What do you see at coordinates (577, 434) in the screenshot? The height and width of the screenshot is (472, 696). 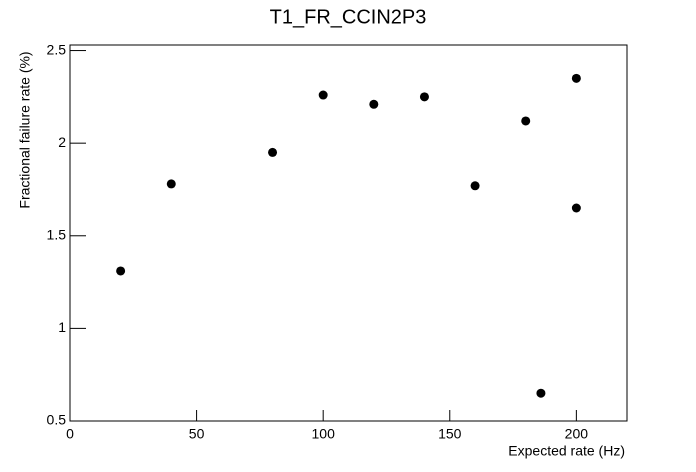 I see `x-tick-label: 200` at bounding box center [577, 434].